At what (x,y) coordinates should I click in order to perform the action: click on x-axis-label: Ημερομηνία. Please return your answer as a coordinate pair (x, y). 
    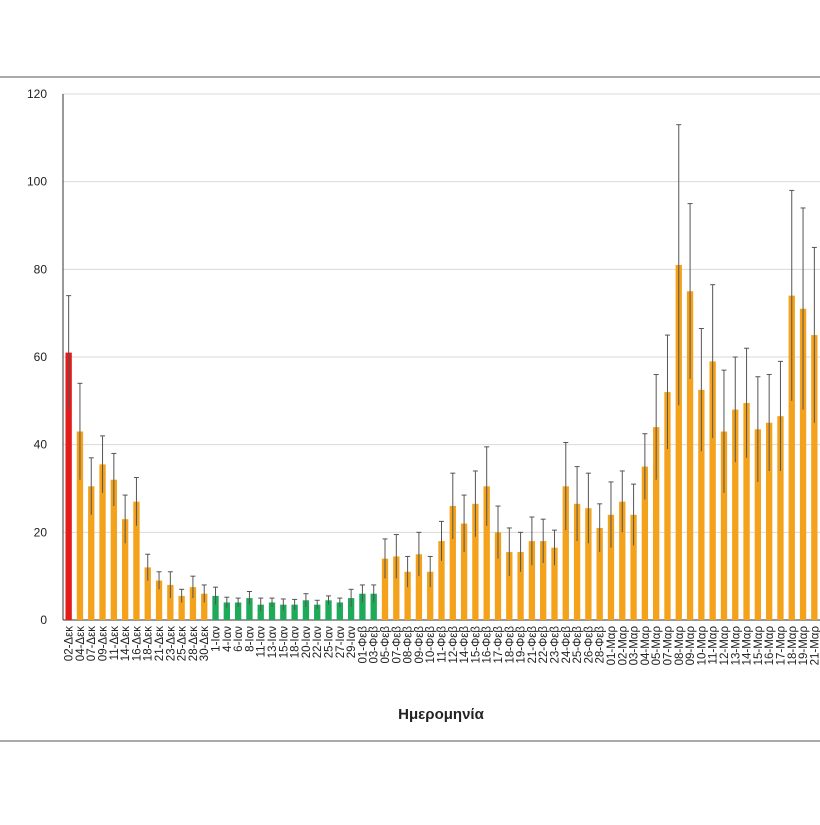
    Looking at the image, I should click on (441, 714).